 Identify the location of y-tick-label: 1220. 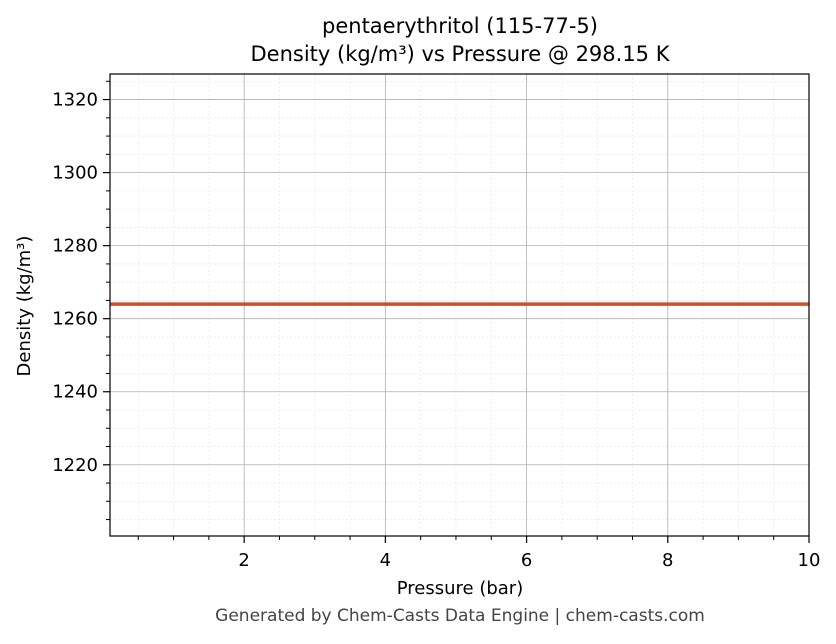
(75, 465).